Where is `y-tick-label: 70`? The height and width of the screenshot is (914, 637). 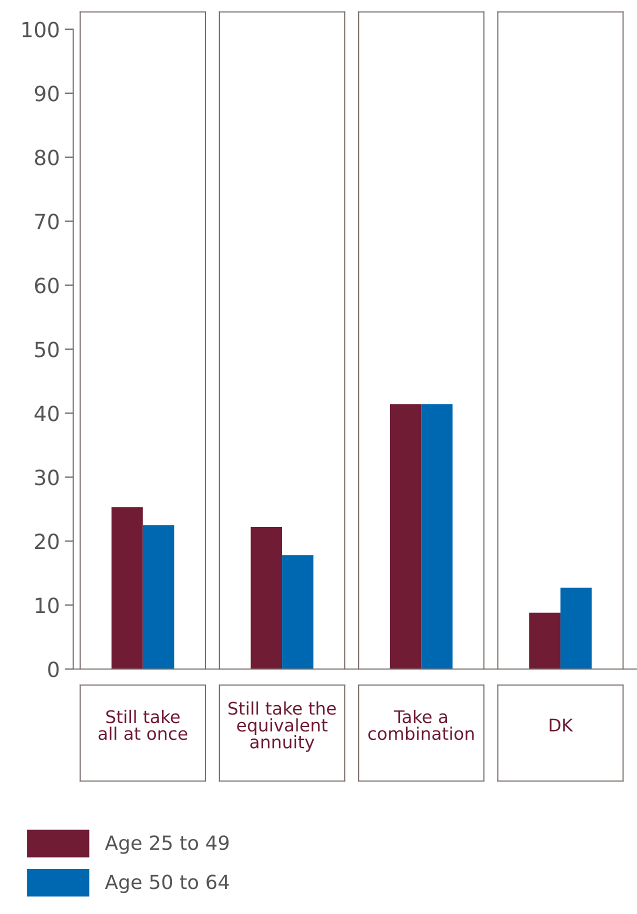 y-tick-label: 70 is located at coordinates (47, 222).